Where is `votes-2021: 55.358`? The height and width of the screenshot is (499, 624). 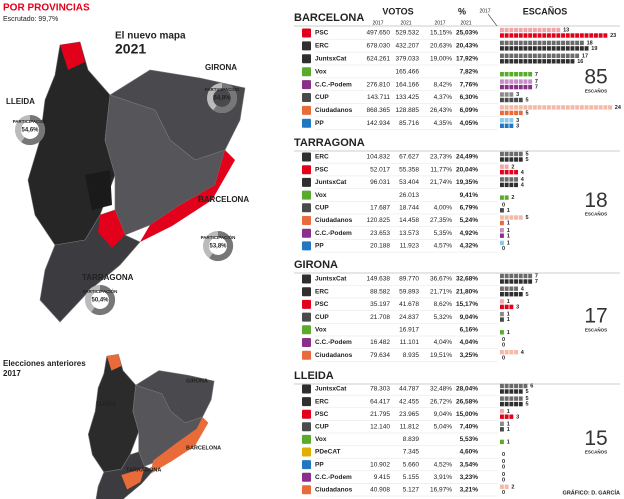
votes-2021: 55.358 is located at coordinates (409, 169).